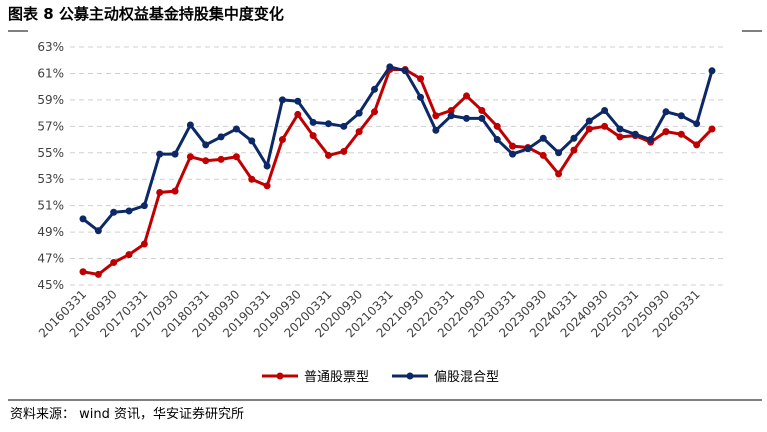  What do you see at coordinates (466, 377) in the screenshot?
I see `legend-label: 偏股混合型` at bounding box center [466, 377].